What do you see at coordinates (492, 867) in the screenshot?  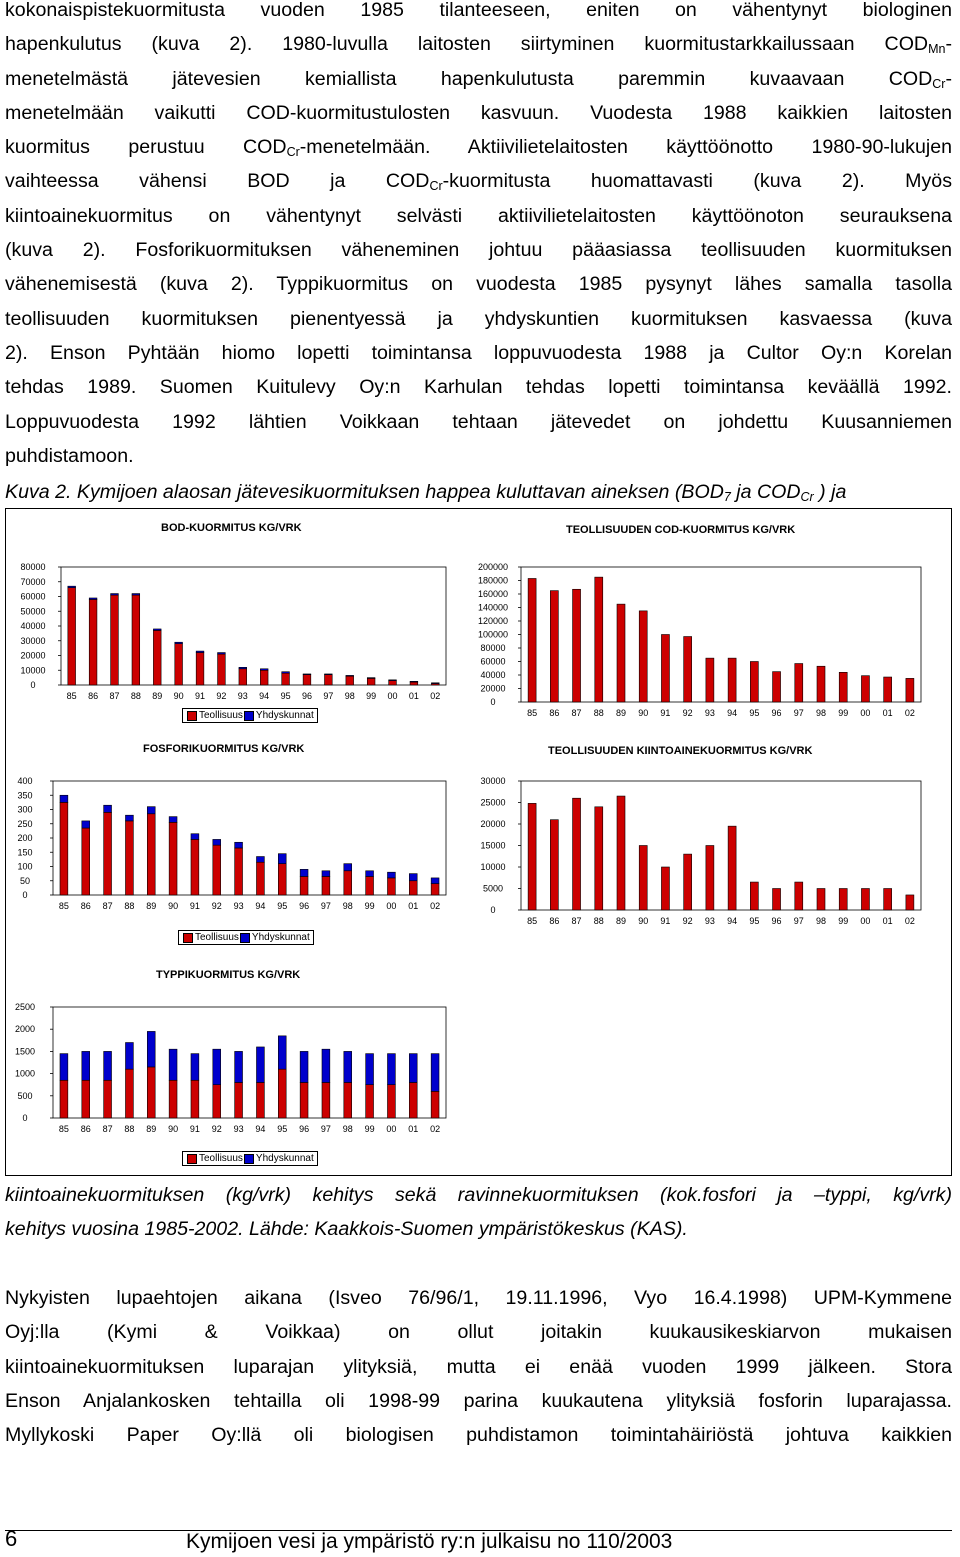 I see `y-tick-label: 10000` at bounding box center [492, 867].